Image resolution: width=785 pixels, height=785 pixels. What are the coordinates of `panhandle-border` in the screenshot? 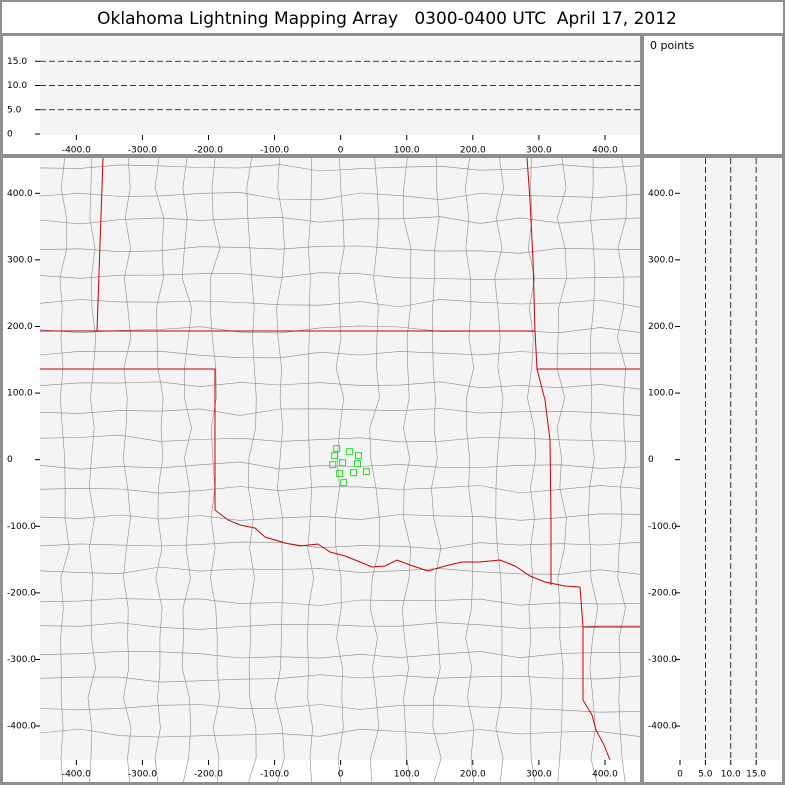 It's located at (128, 439).